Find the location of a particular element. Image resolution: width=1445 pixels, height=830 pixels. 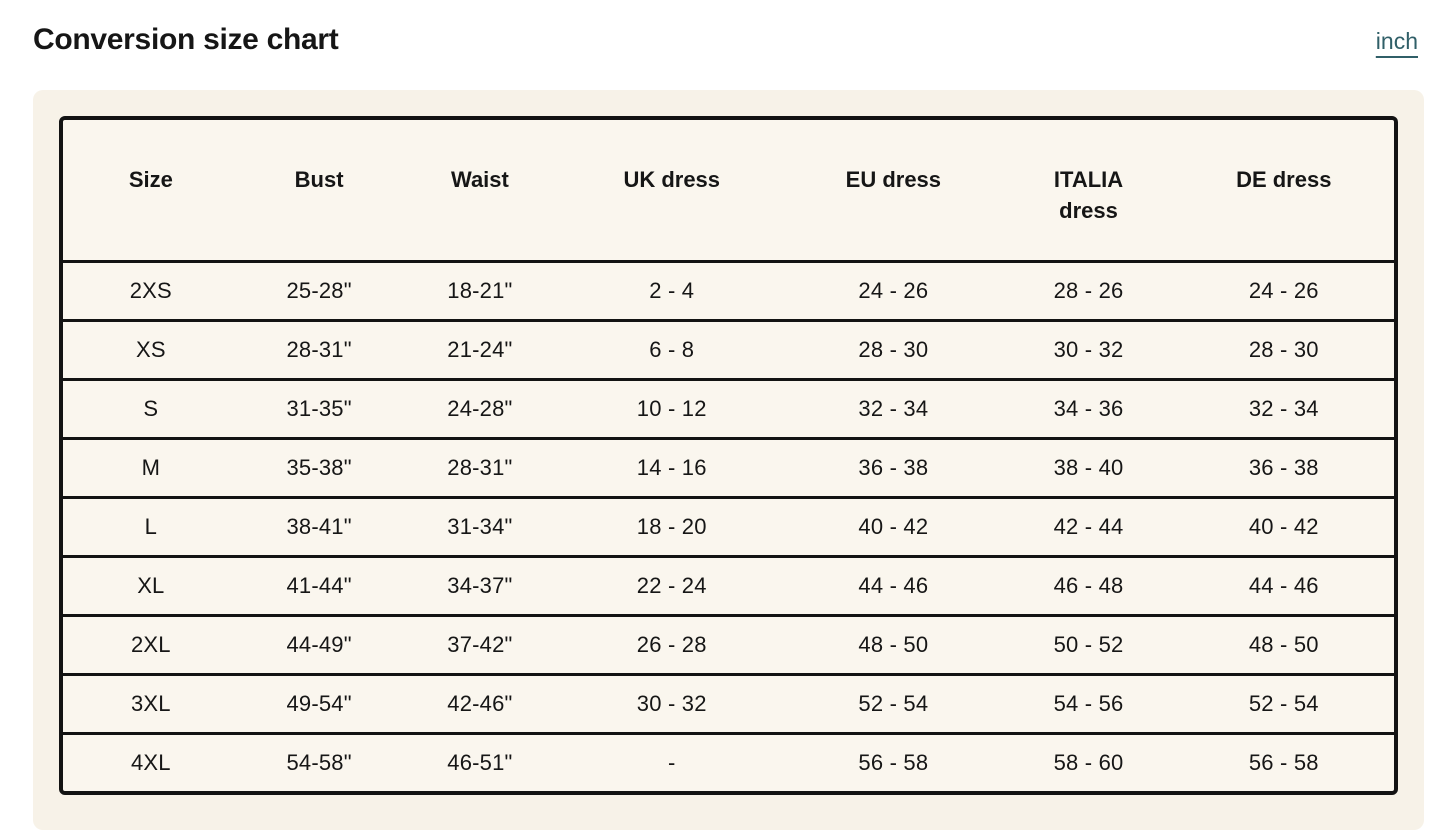

uk-dress-cell: 26 - 28 is located at coordinates (671, 644).